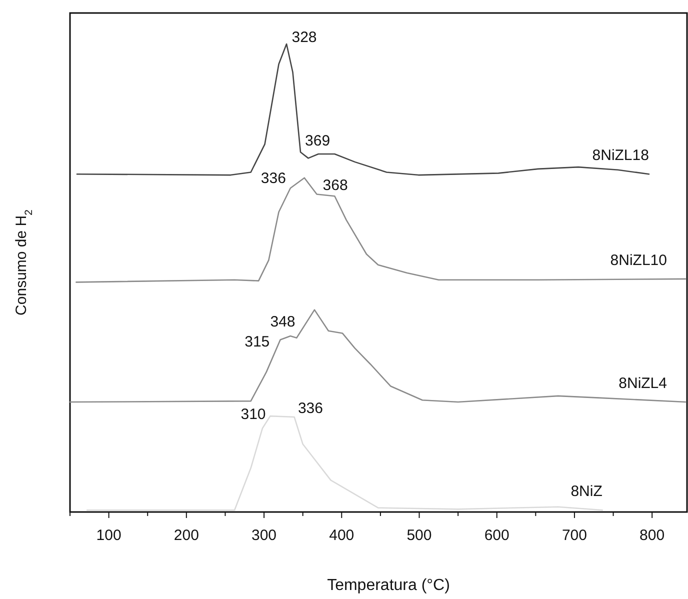  Describe the element at coordinates (304, 37) in the screenshot. I see `annotation: 328` at that location.